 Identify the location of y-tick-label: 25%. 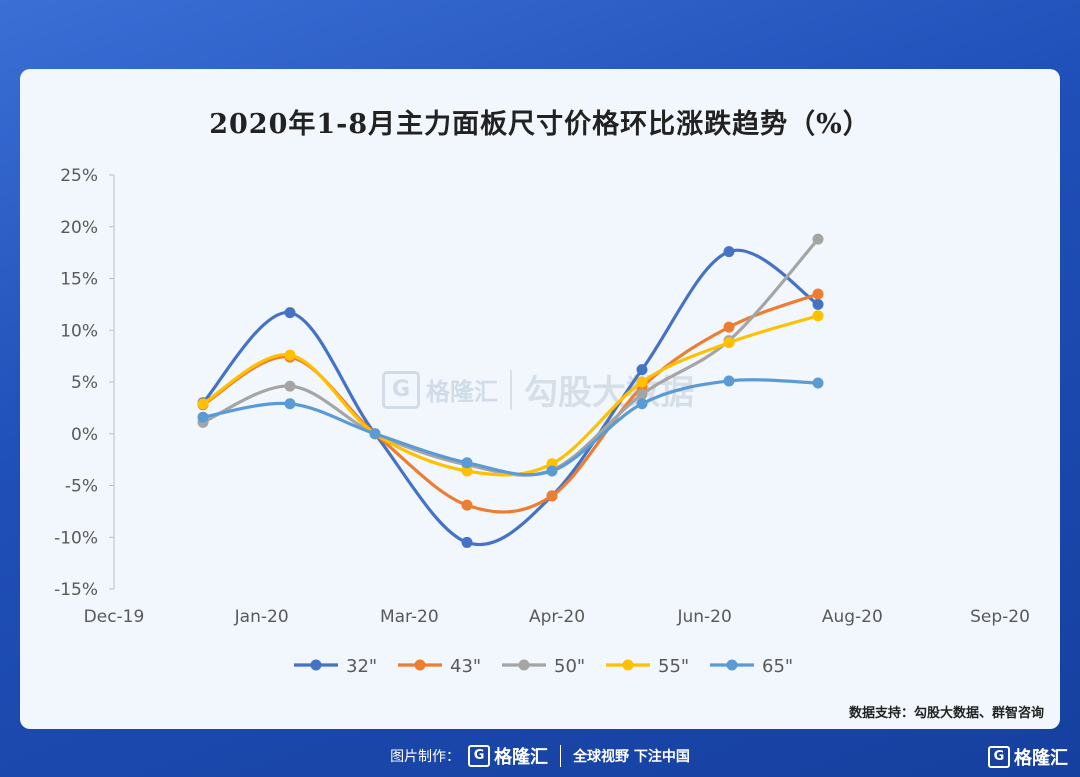
(79, 176).